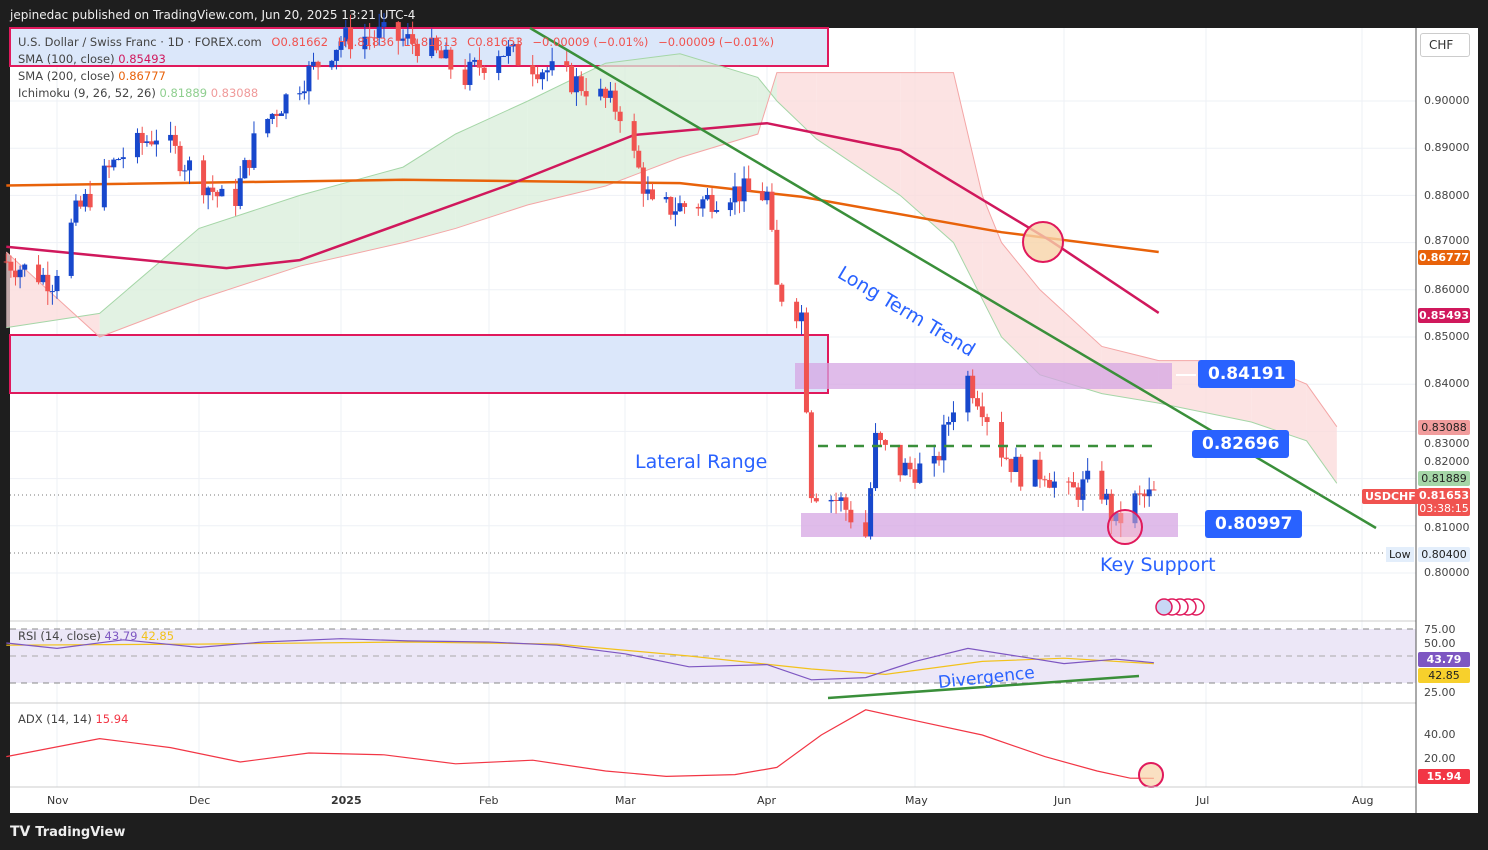 The height and width of the screenshot is (850, 1488). I want to click on legend-adx: ADX (14, 14) 15.94, so click(73, 719).